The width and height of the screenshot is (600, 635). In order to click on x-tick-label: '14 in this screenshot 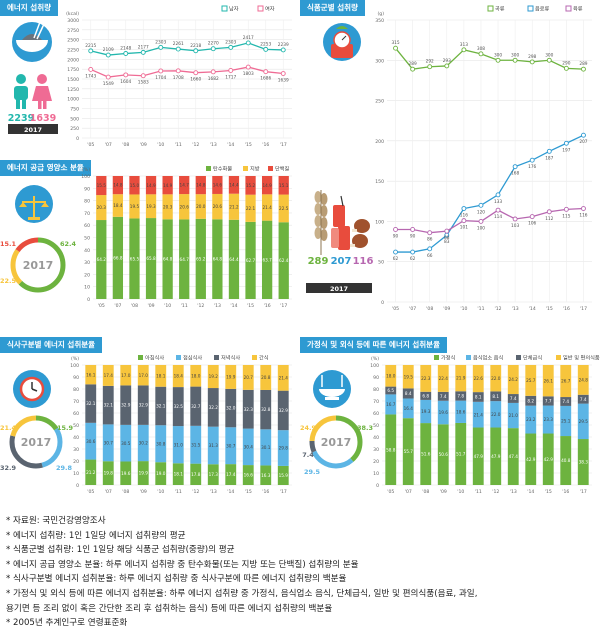, I will do `click(230, 492)`.